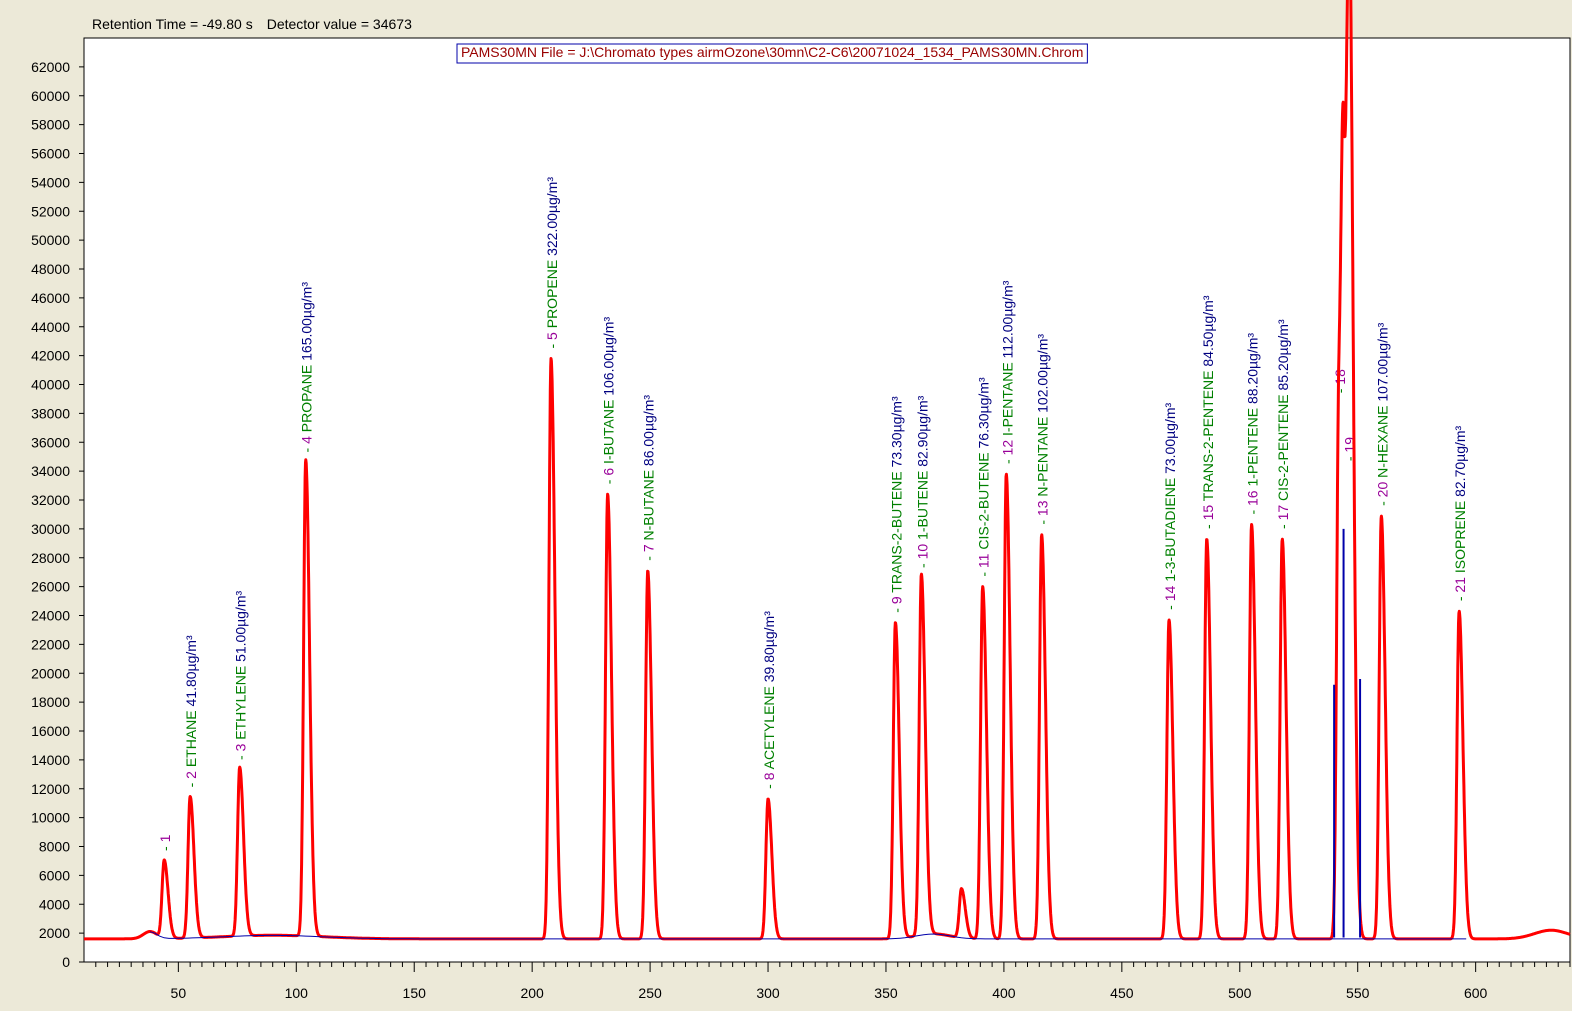 This screenshot has width=1572, height=1011. Describe the element at coordinates (415, 993) in the screenshot. I see `x-tick-label: 150` at that location.